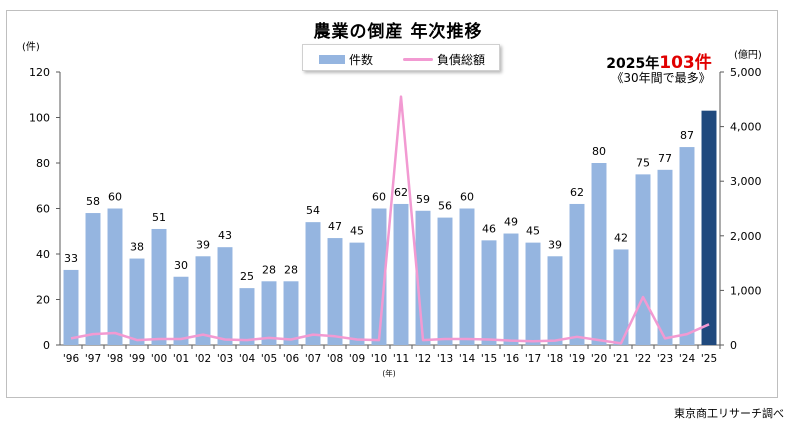  I want to click on x-tick-label: '00, so click(159, 359).